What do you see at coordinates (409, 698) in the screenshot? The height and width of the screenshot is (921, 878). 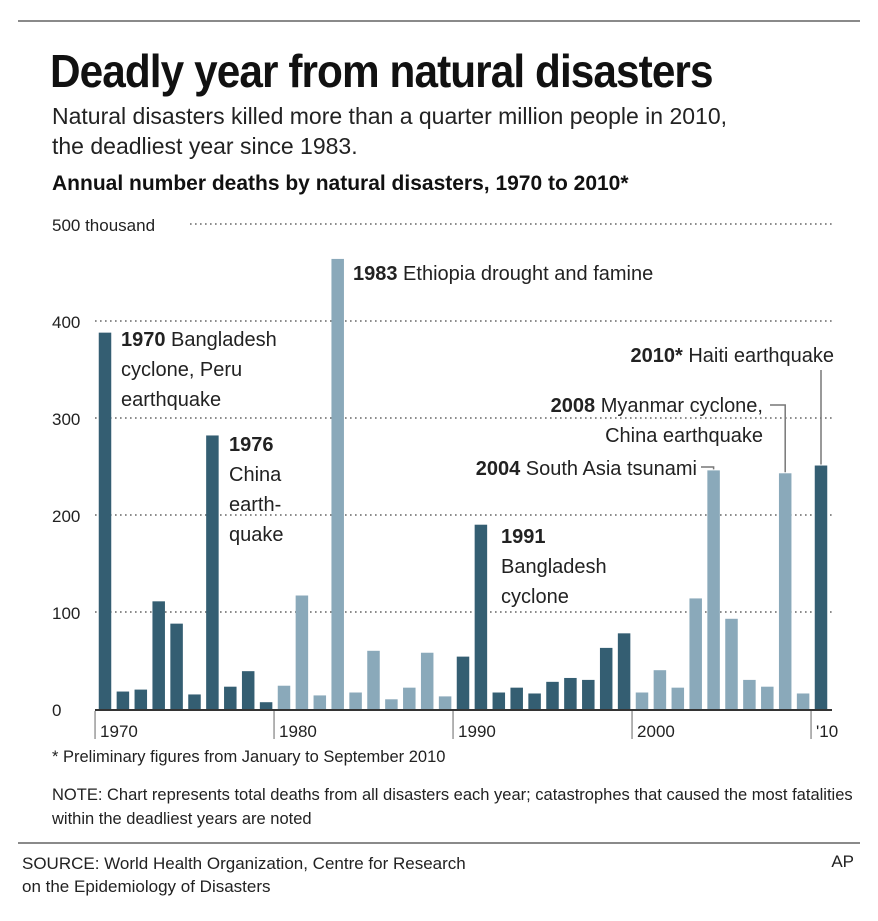 I see `bar-1987` at bounding box center [409, 698].